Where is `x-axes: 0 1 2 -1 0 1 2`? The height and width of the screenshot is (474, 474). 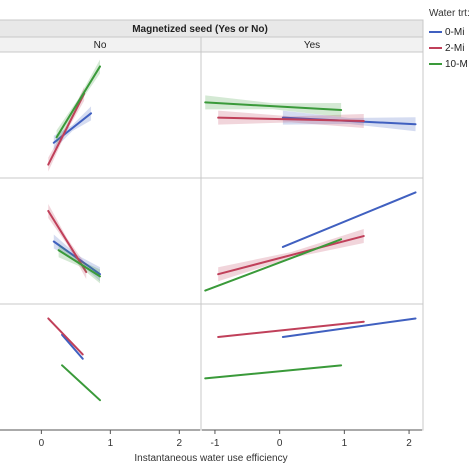
x-axes: 0 1 2 -1 0 1 2 is located at coordinates (211, 439).